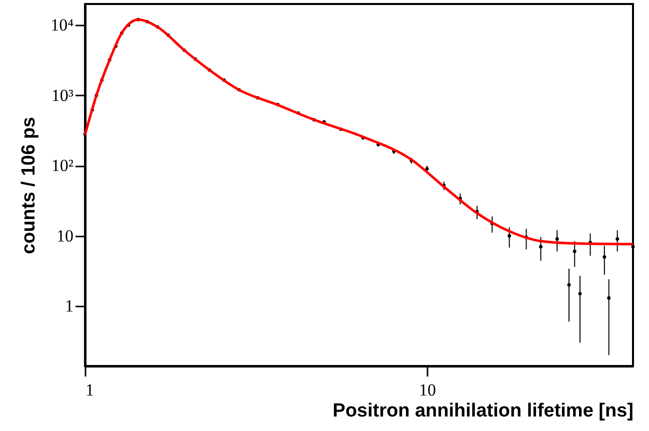 The height and width of the screenshot is (431, 649). I want to click on y-tick-label: 10⁴, so click(62, 25).